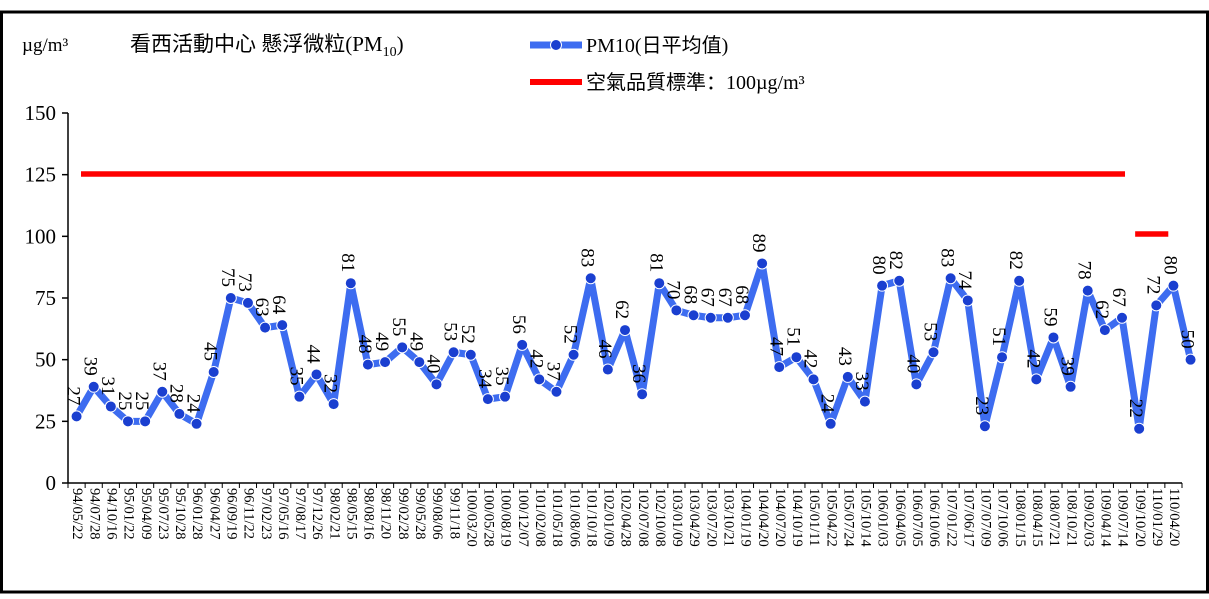 The width and height of the screenshot is (1209, 599). What do you see at coordinates (386, 513) in the screenshot?
I see `x-tick-label: 98/11/20` at bounding box center [386, 513].